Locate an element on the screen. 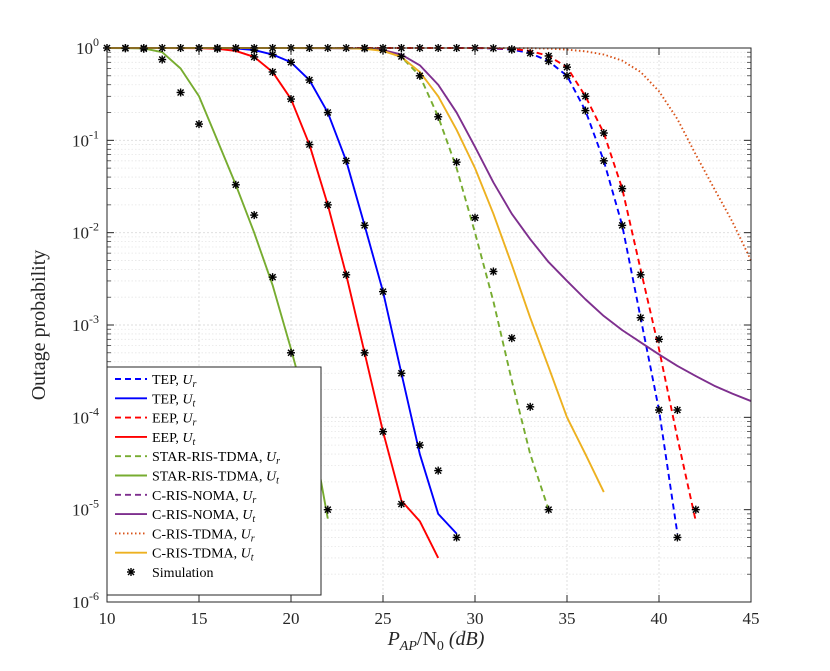  x-tick-labels: 10 15 20 25 30 35 40 45 is located at coordinates (429, 618).